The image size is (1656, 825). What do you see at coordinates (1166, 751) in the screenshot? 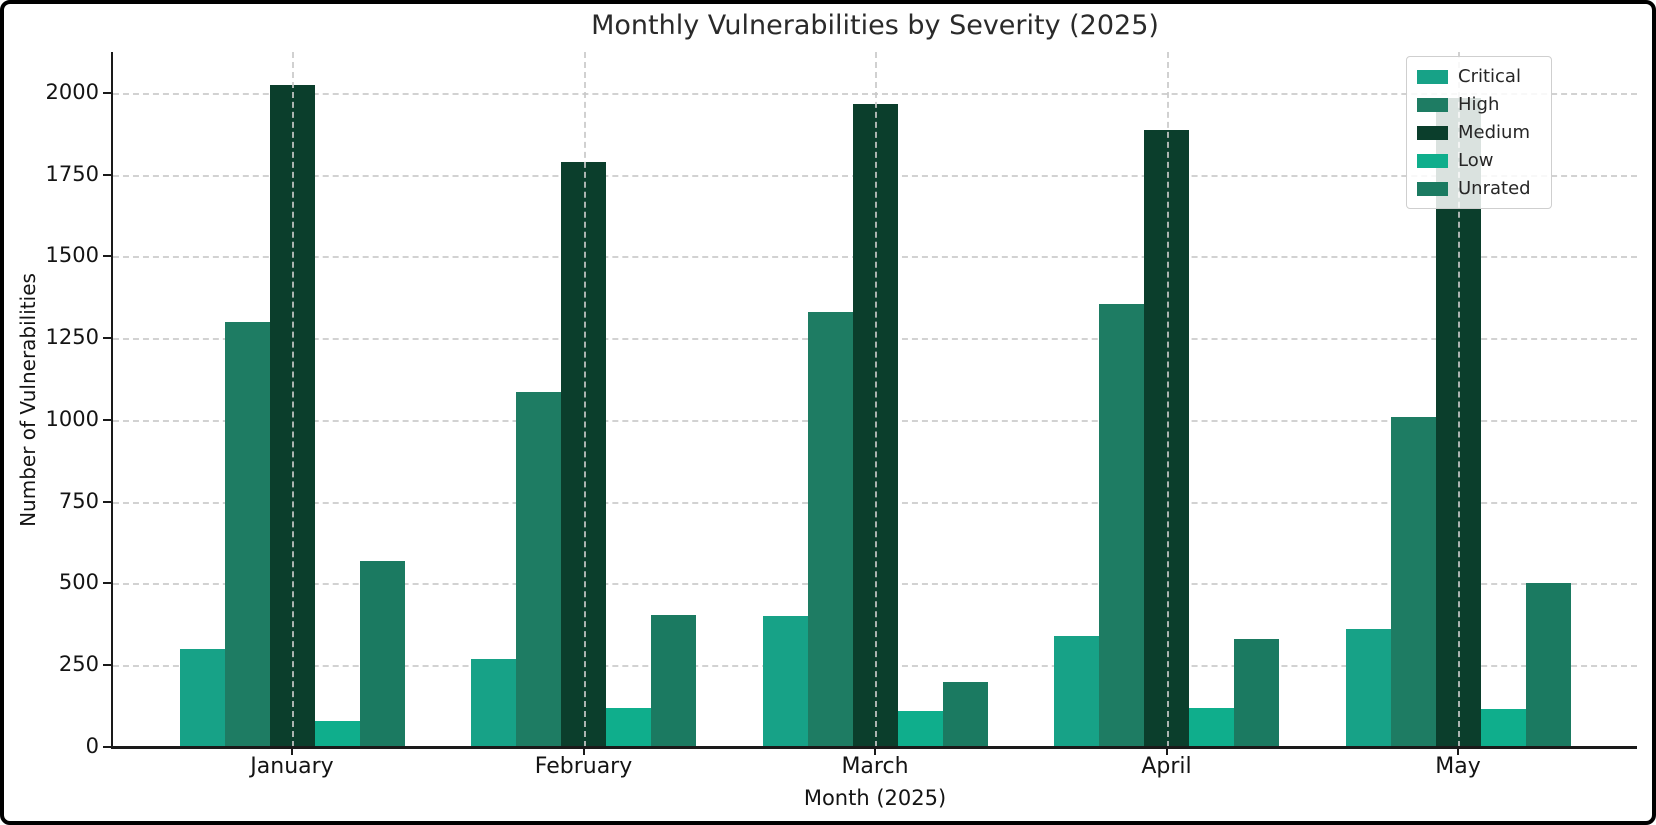
I see `x-tick-mark-april` at bounding box center [1166, 751].